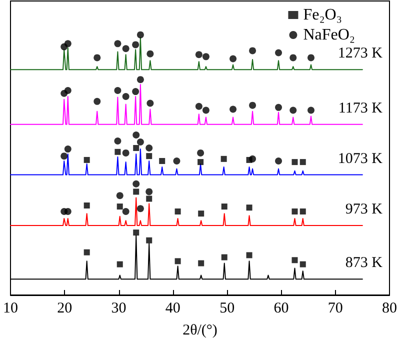 This screenshot has height=343, width=400. What do you see at coordinates (360, 54) in the screenshot?
I see `series-label: 1273 K` at bounding box center [360, 54].